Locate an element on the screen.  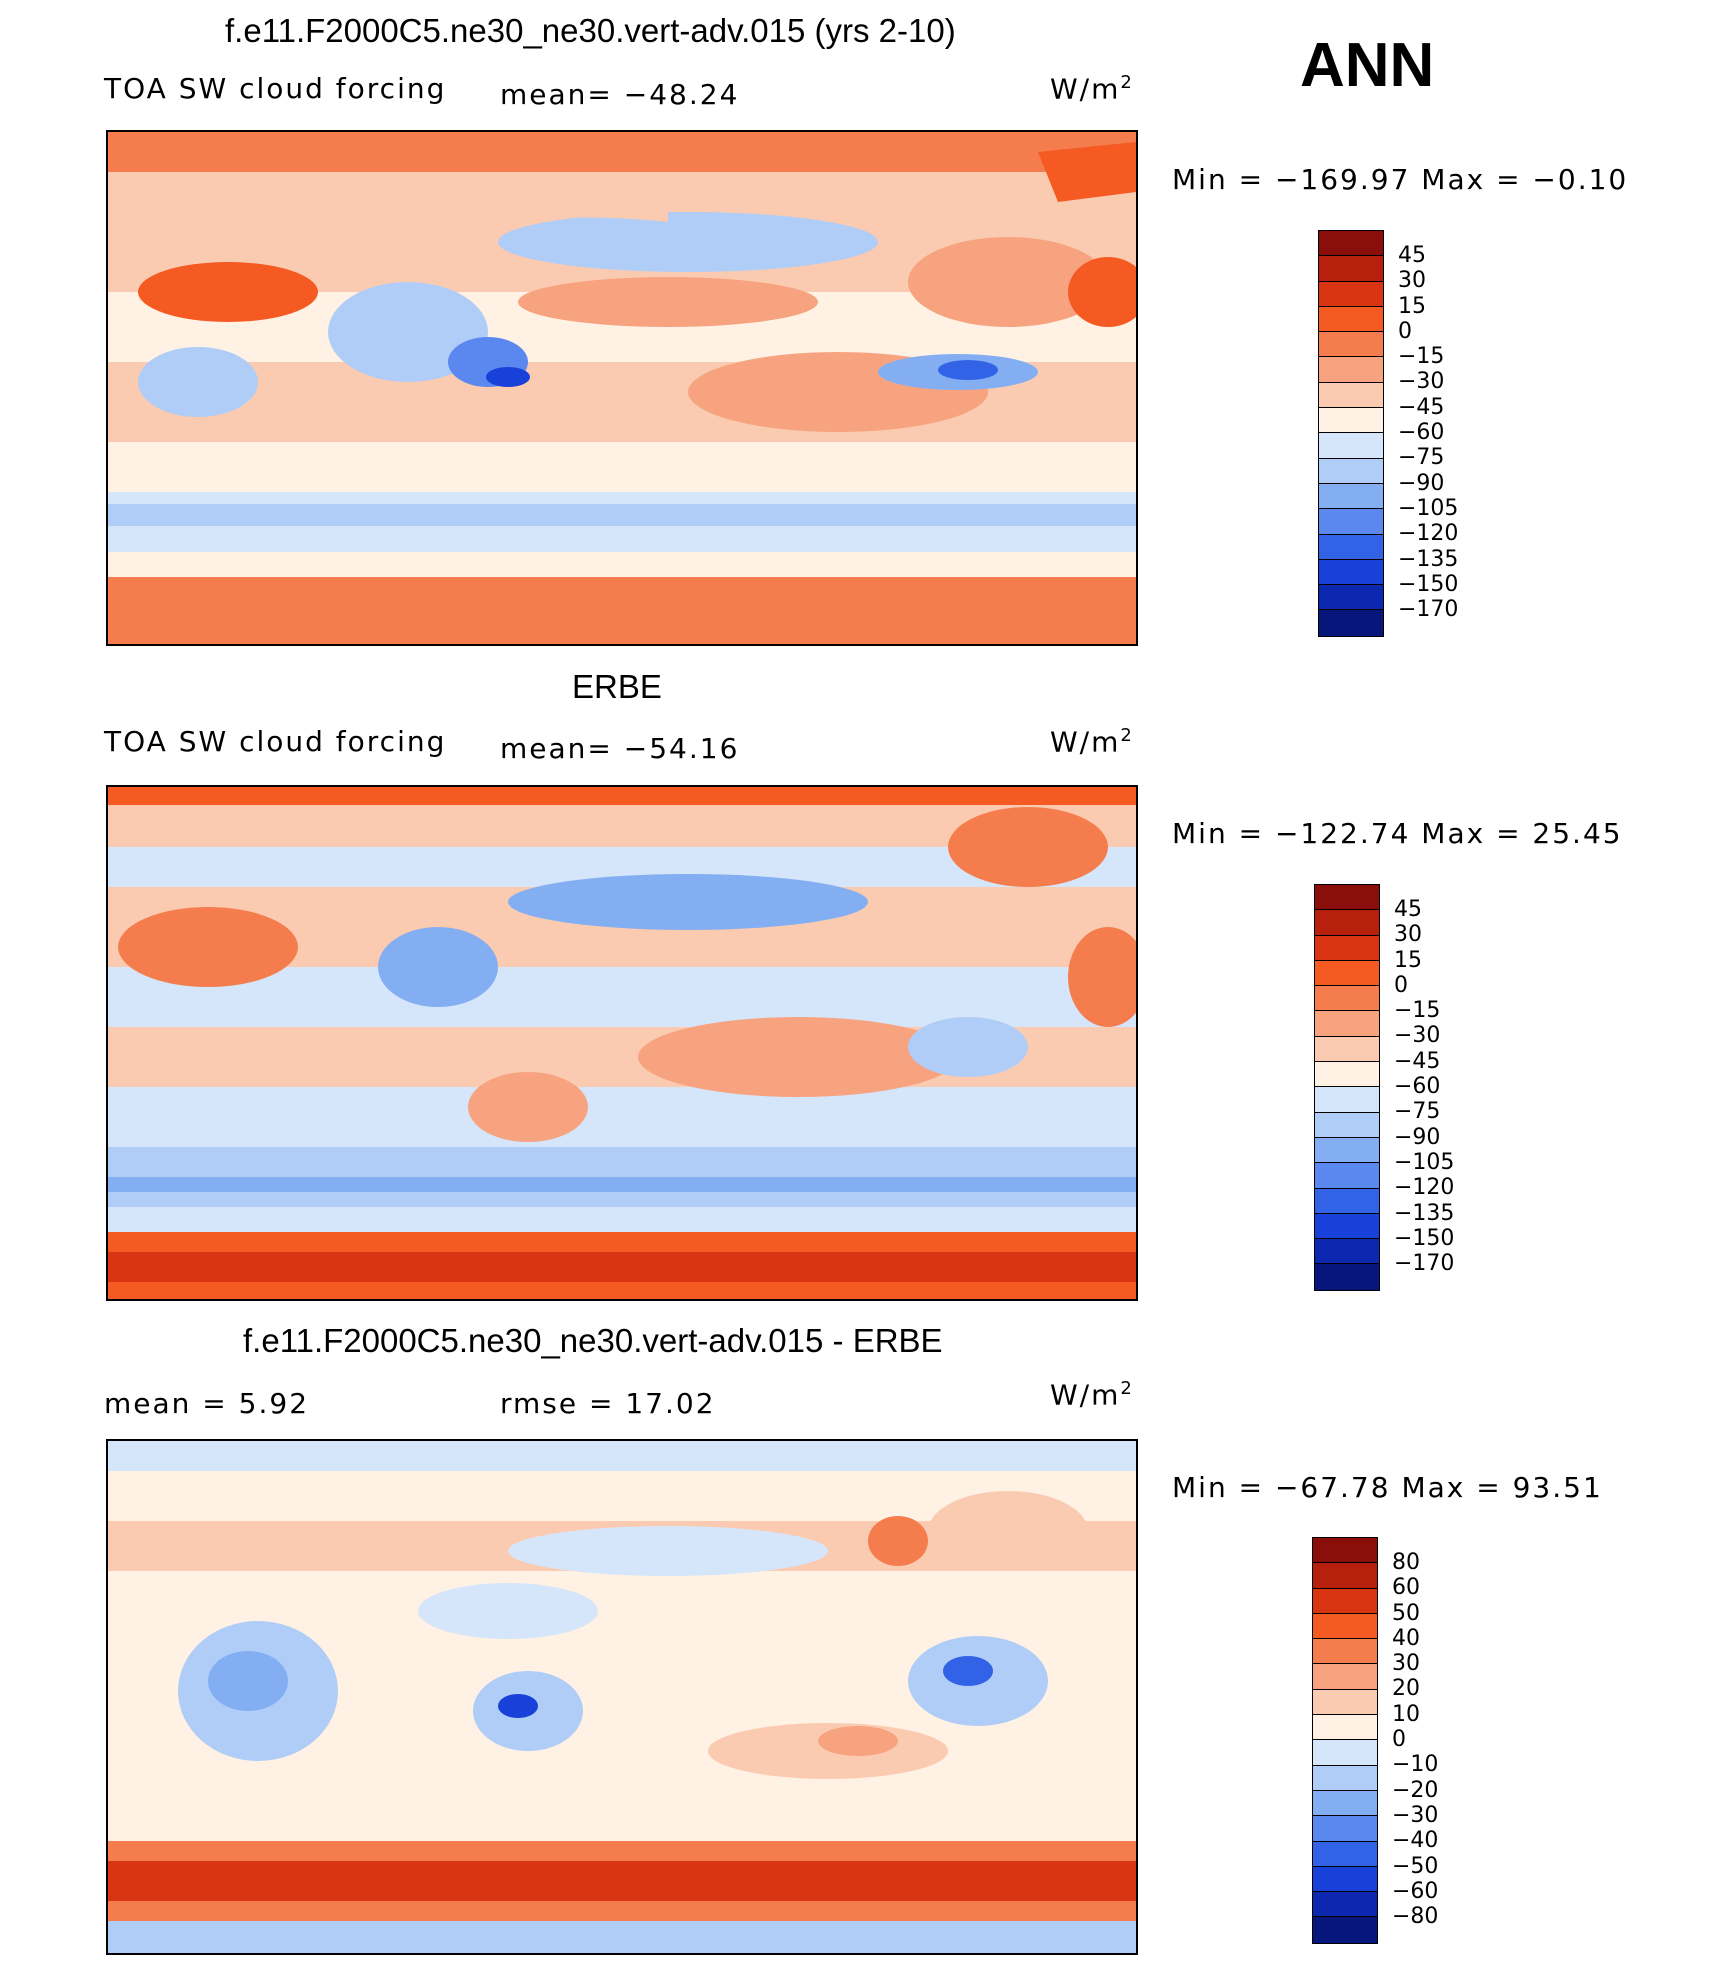
colorbar-tick-label: −20 is located at coordinates (1415, 1790).